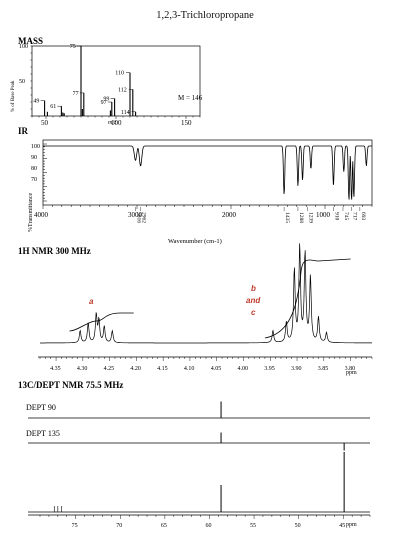 This screenshot has width=410, height=543. Describe the element at coordinates (162, 369) in the screenshot. I see `hnmr-tick-label: 4.15` at that location.